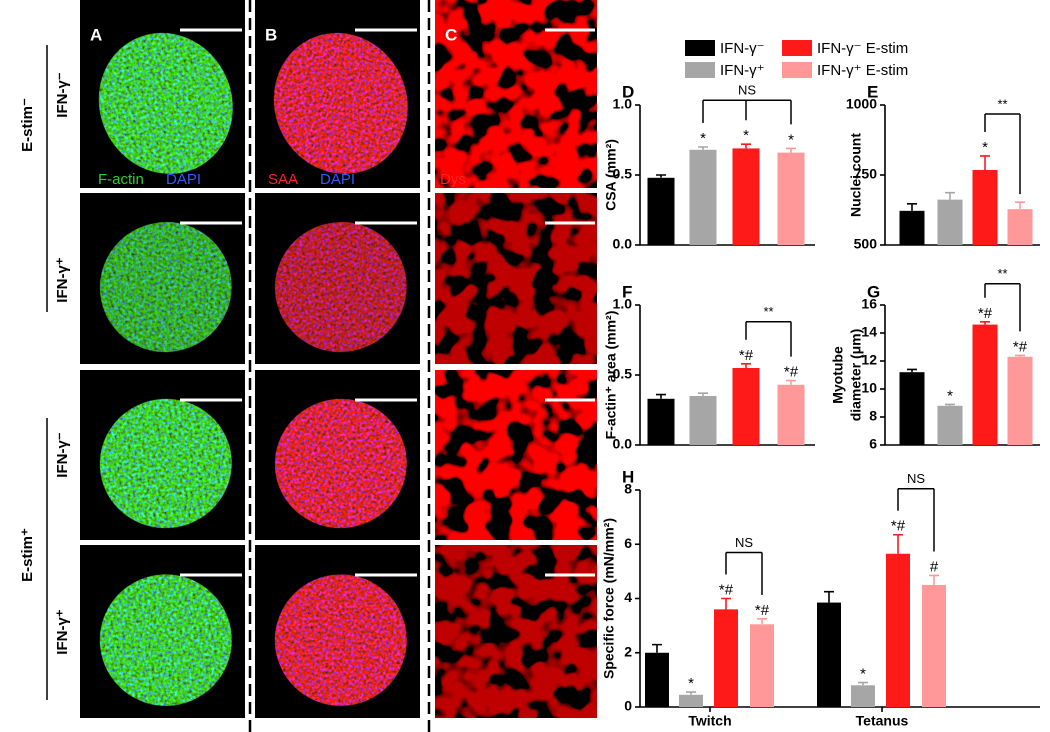 This screenshot has height=732, width=1050. Describe the element at coordinates (628, 651) in the screenshot. I see `y-tick-label: 2` at that location.